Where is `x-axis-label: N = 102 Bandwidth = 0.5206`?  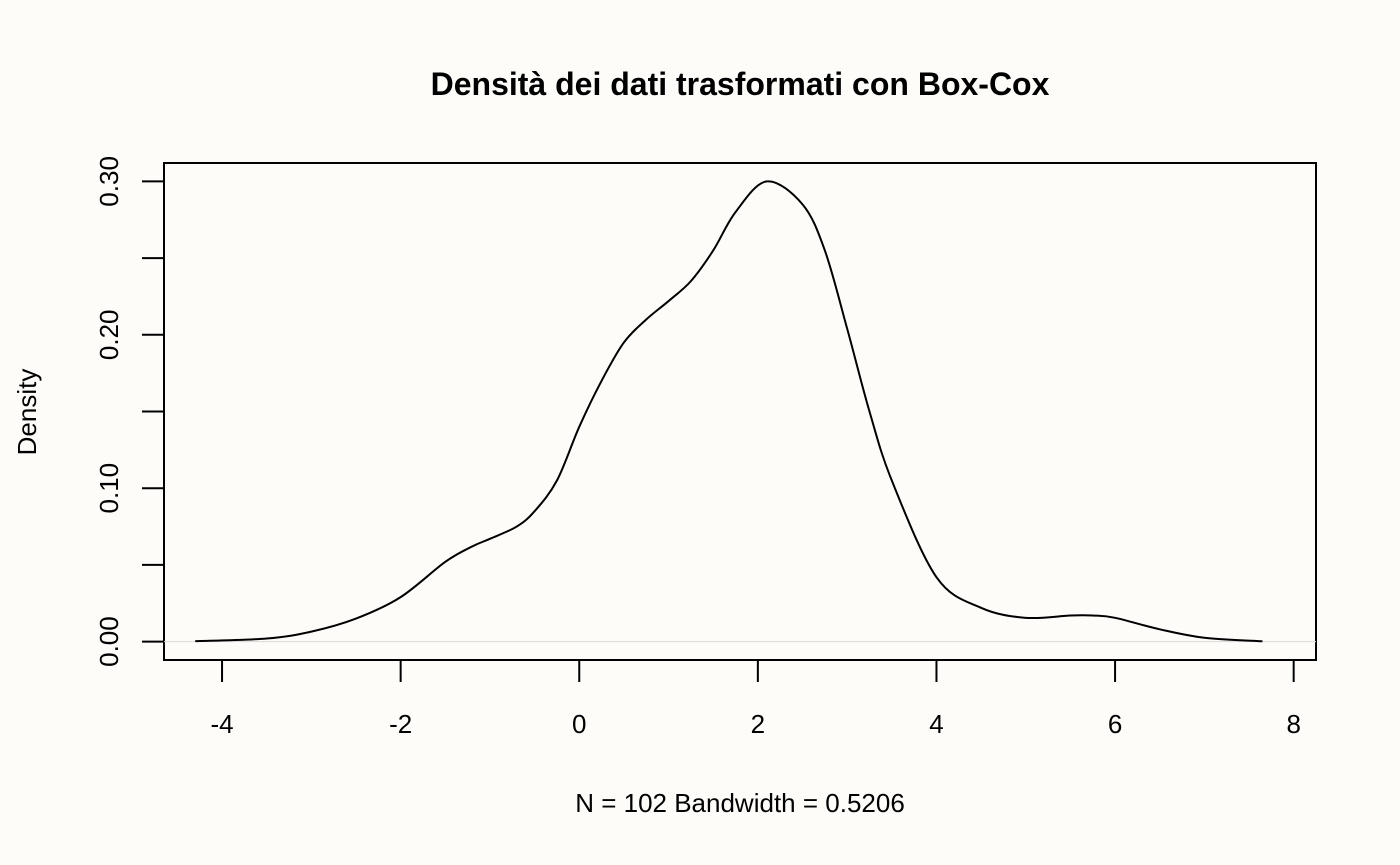 x-axis-label: N = 102 Bandwidth = 0.5206 is located at coordinates (740, 803).